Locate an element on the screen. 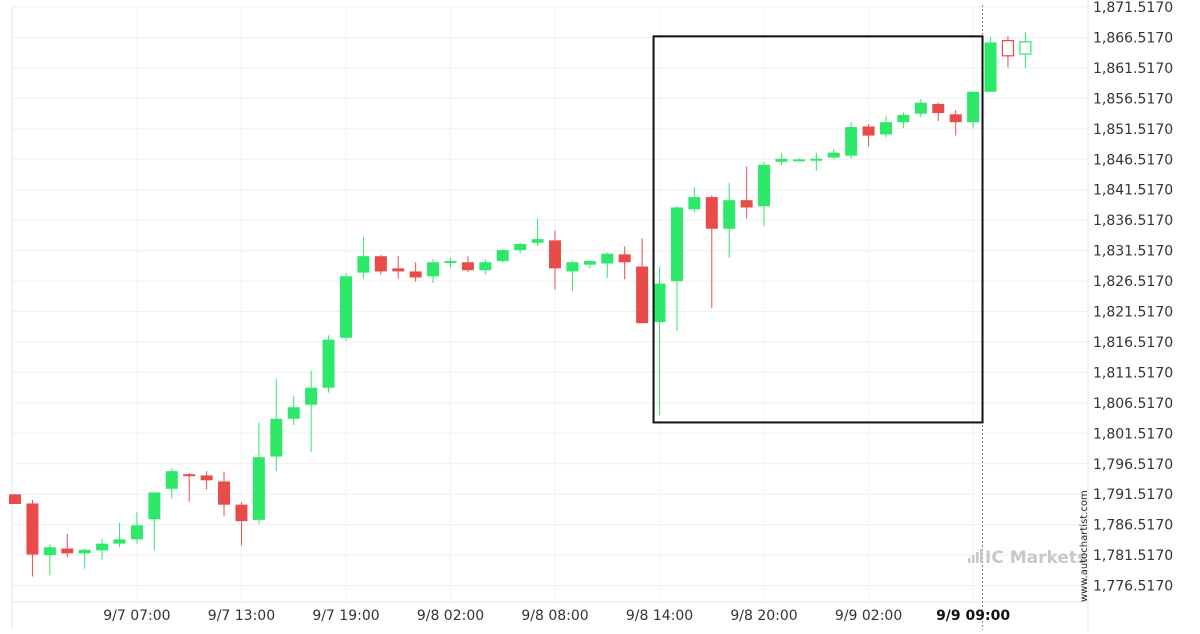 Image resolution: width=1200 pixels, height=634 pixels. y-tick-label: 1,826.5170 is located at coordinates (1133, 282).